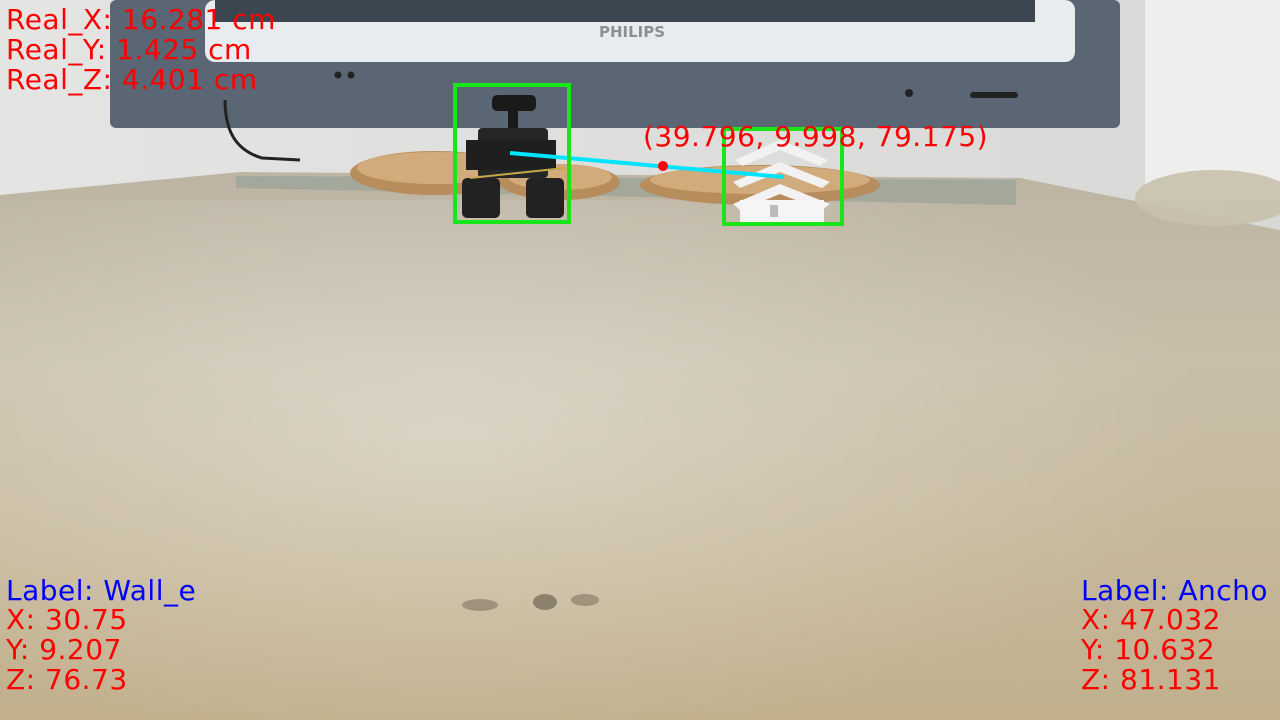  I want to click on object-label: Label: Wall_e, so click(101, 590).